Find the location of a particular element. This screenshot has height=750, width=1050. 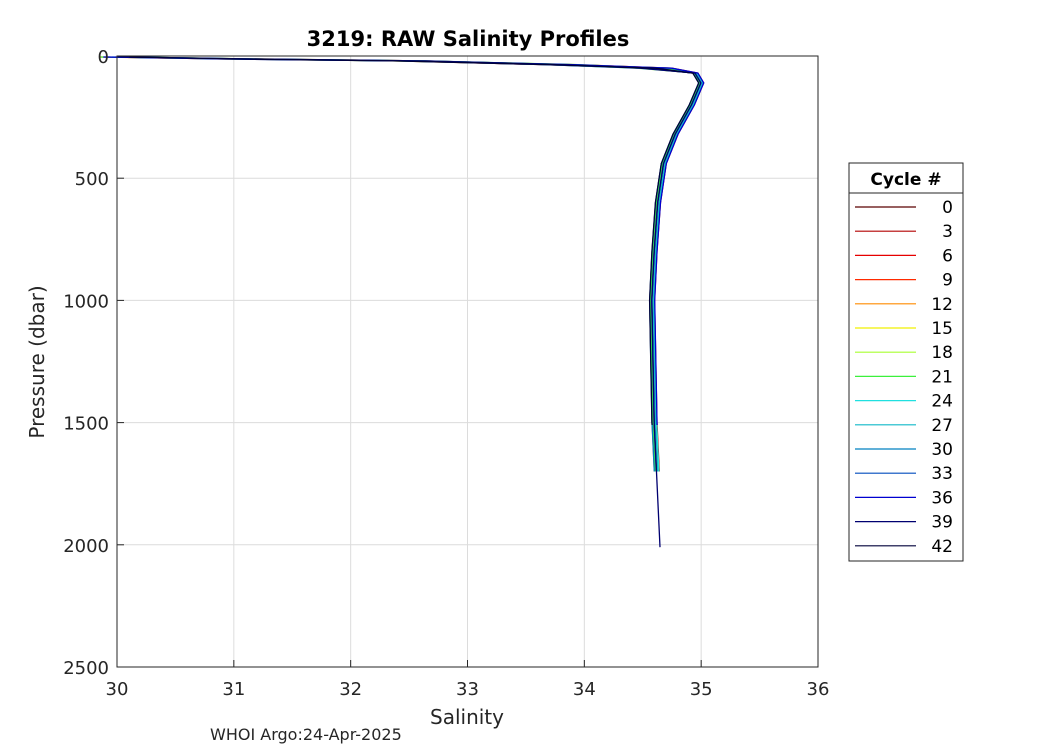

x-axis-label: Salinity is located at coordinates (467, 717).